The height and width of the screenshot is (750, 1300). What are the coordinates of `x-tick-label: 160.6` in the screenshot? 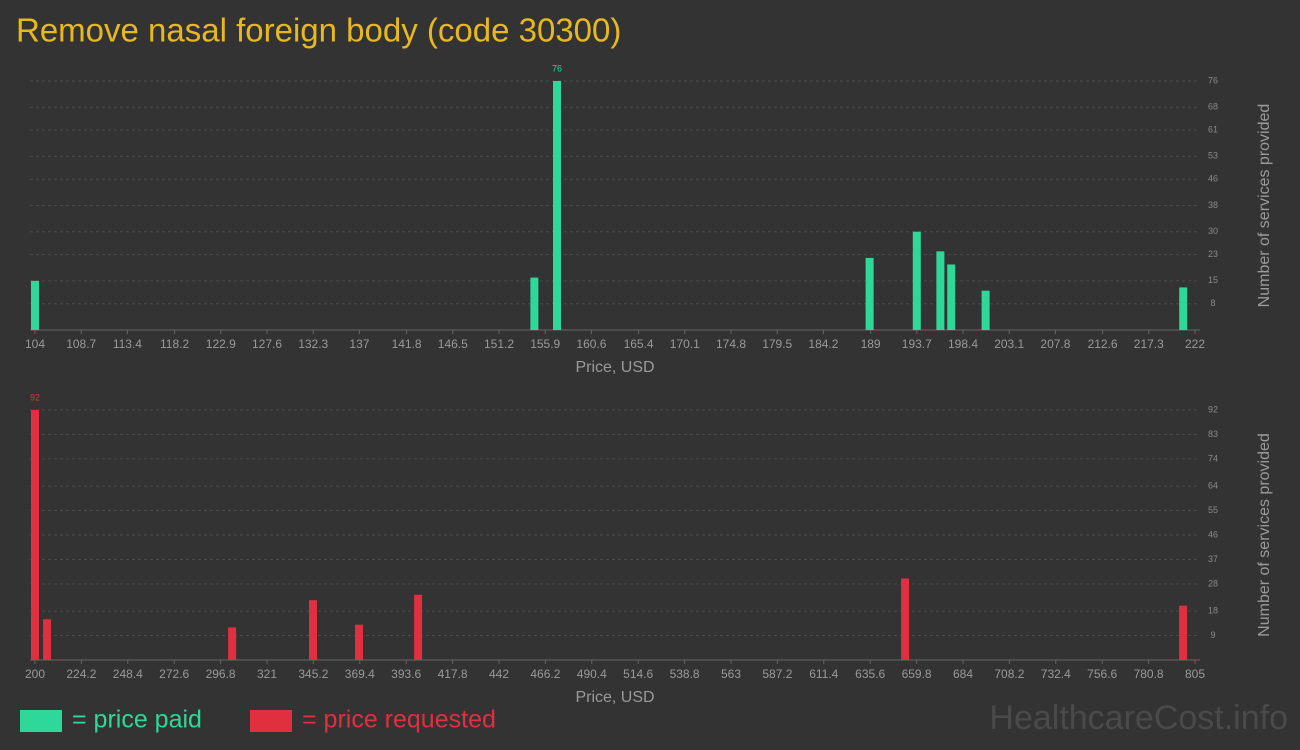 It's located at (591, 344).